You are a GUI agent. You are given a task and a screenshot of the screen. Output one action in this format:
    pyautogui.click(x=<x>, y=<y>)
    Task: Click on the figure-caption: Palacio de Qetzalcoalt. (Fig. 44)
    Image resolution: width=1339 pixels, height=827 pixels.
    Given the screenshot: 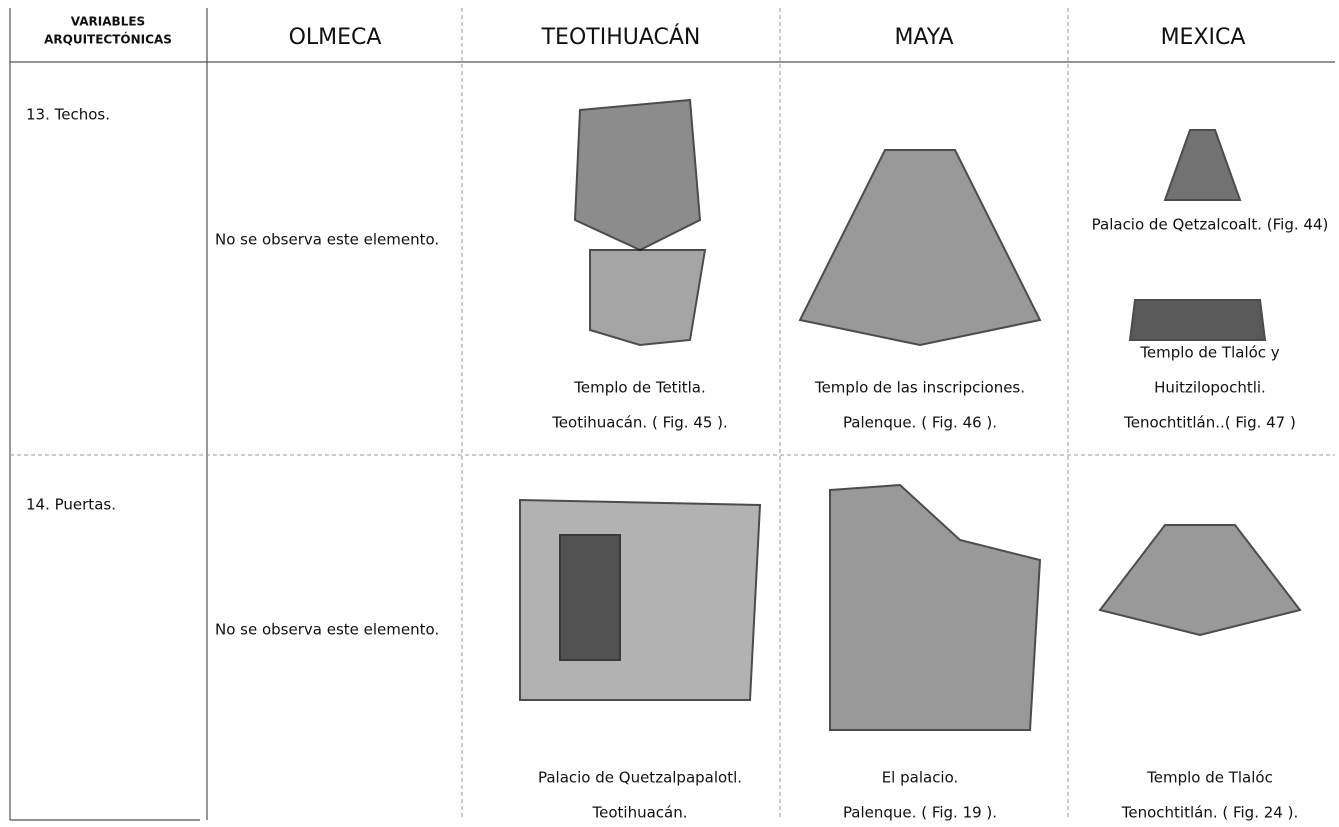 What is the action you would take?
    pyautogui.click(x=1210, y=225)
    